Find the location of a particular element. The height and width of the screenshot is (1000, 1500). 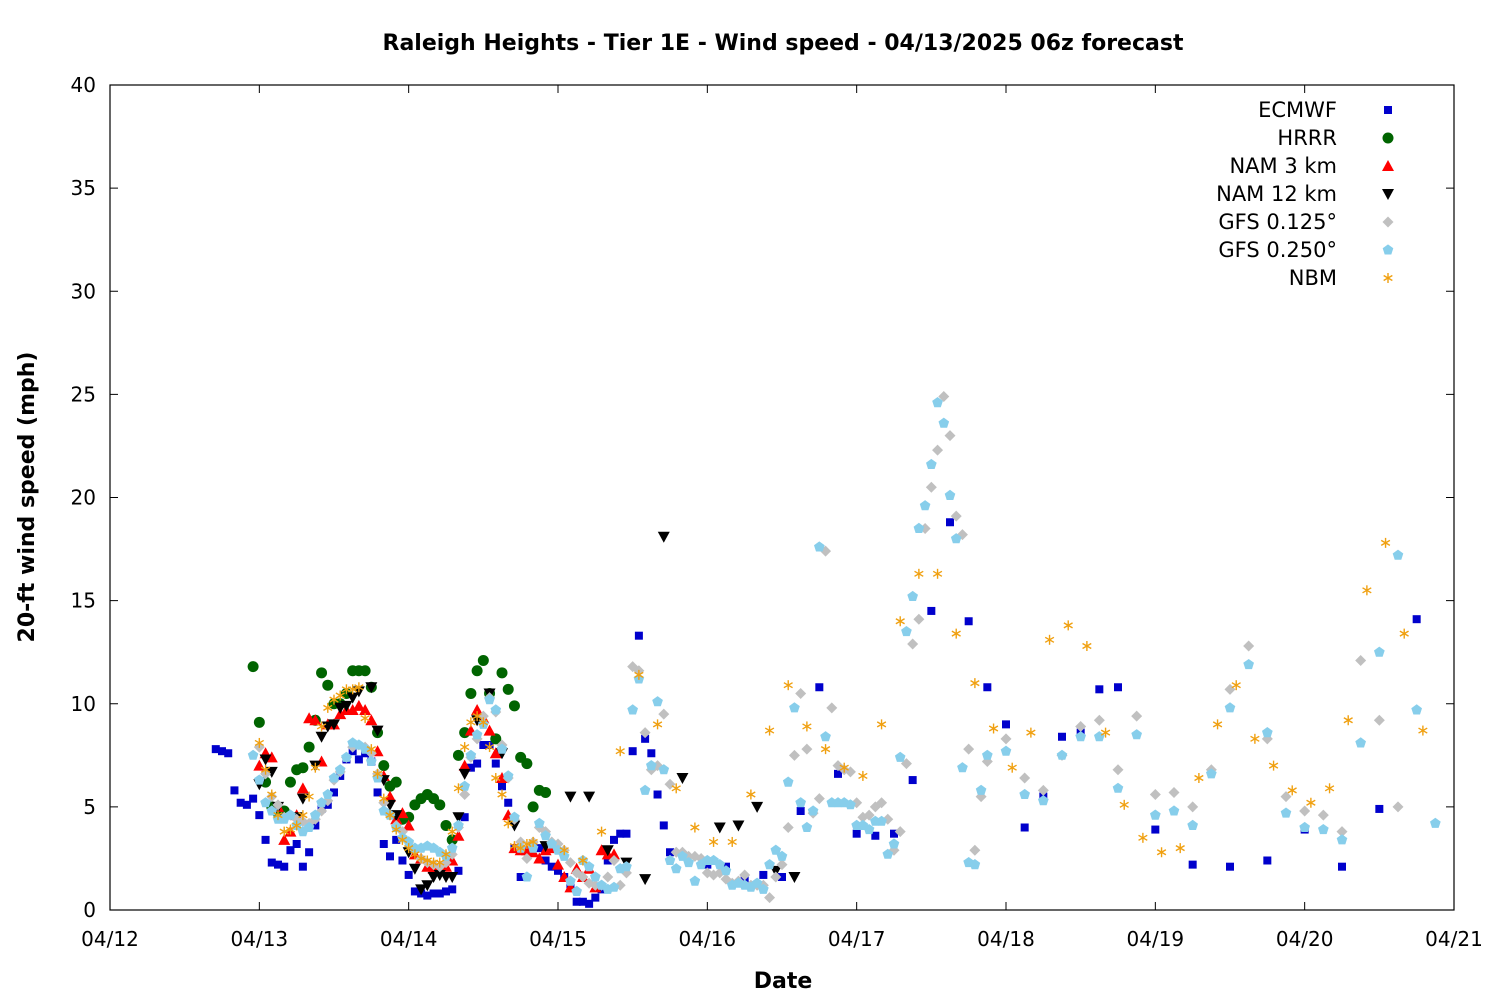

legend-marker is located at coordinates (1388, 194).